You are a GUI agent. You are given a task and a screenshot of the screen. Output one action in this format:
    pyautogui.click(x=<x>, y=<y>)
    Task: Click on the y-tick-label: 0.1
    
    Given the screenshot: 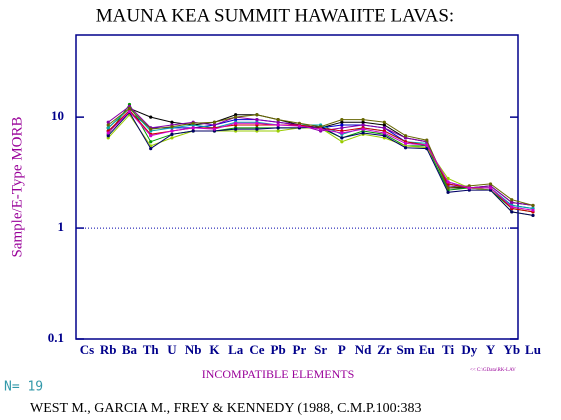 What is the action you would take?
    pyautogui.click(x=56, y=337)
    